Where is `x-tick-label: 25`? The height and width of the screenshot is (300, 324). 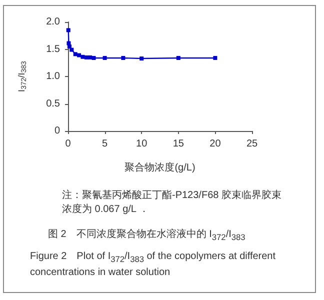 x-tick-label: 25 is located at coordinates (252, 144).